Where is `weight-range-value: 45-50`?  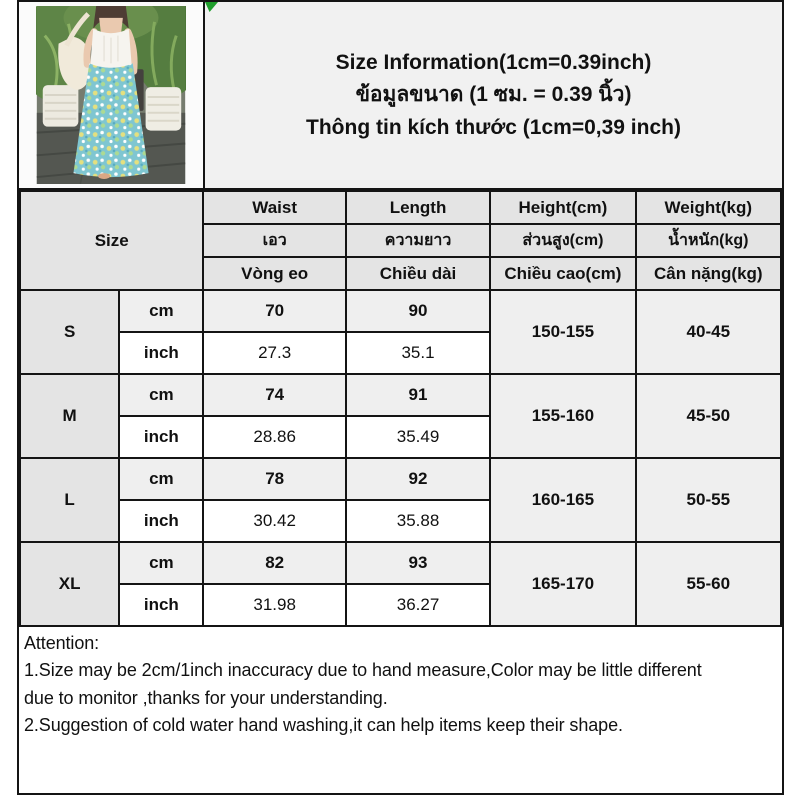
weight-range-value: 45-50 is located at coordinates (708, 416).